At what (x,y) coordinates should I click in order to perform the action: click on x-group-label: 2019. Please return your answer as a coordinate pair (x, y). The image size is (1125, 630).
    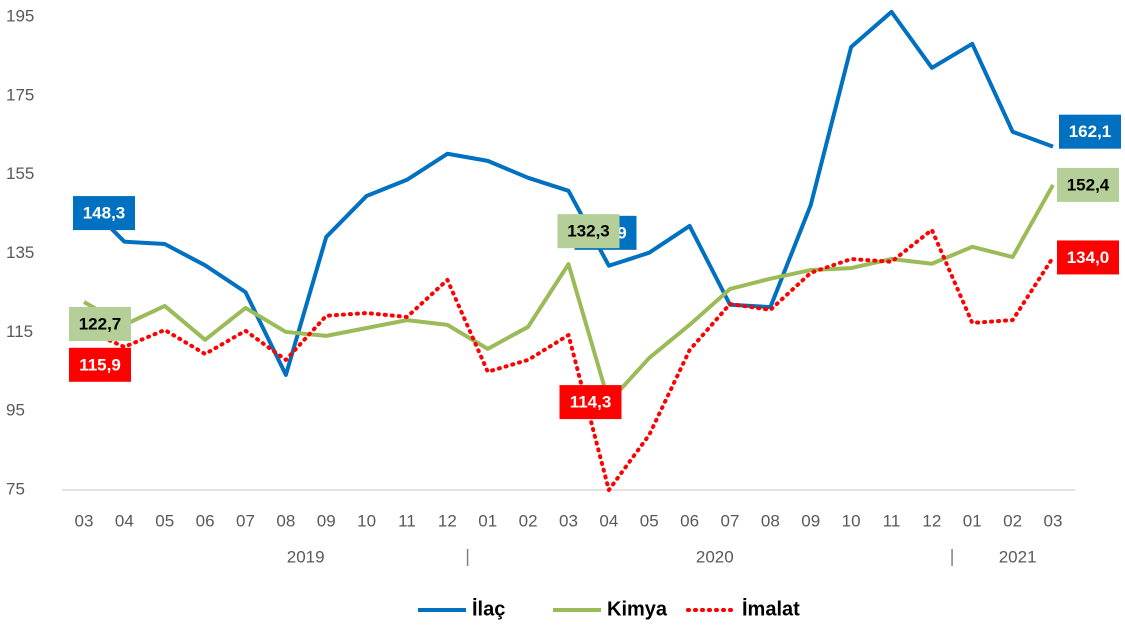
    Looking at the image, I should click on (306, 556).